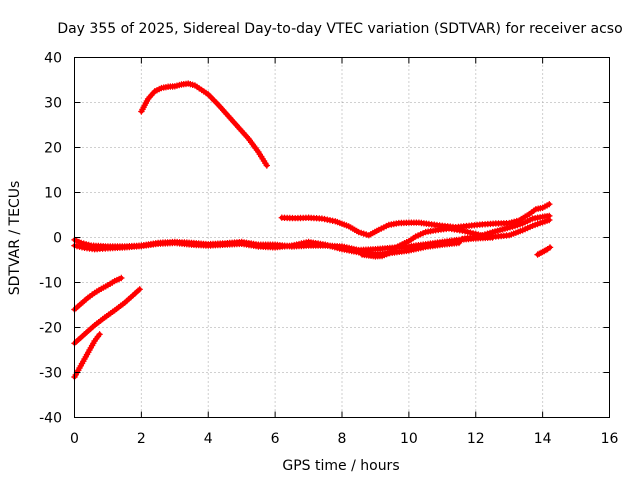  What do you see at coordinates (50, 329) in the screenshot?
I see `y-tick-label: -20` at bounding box center [50, 329].